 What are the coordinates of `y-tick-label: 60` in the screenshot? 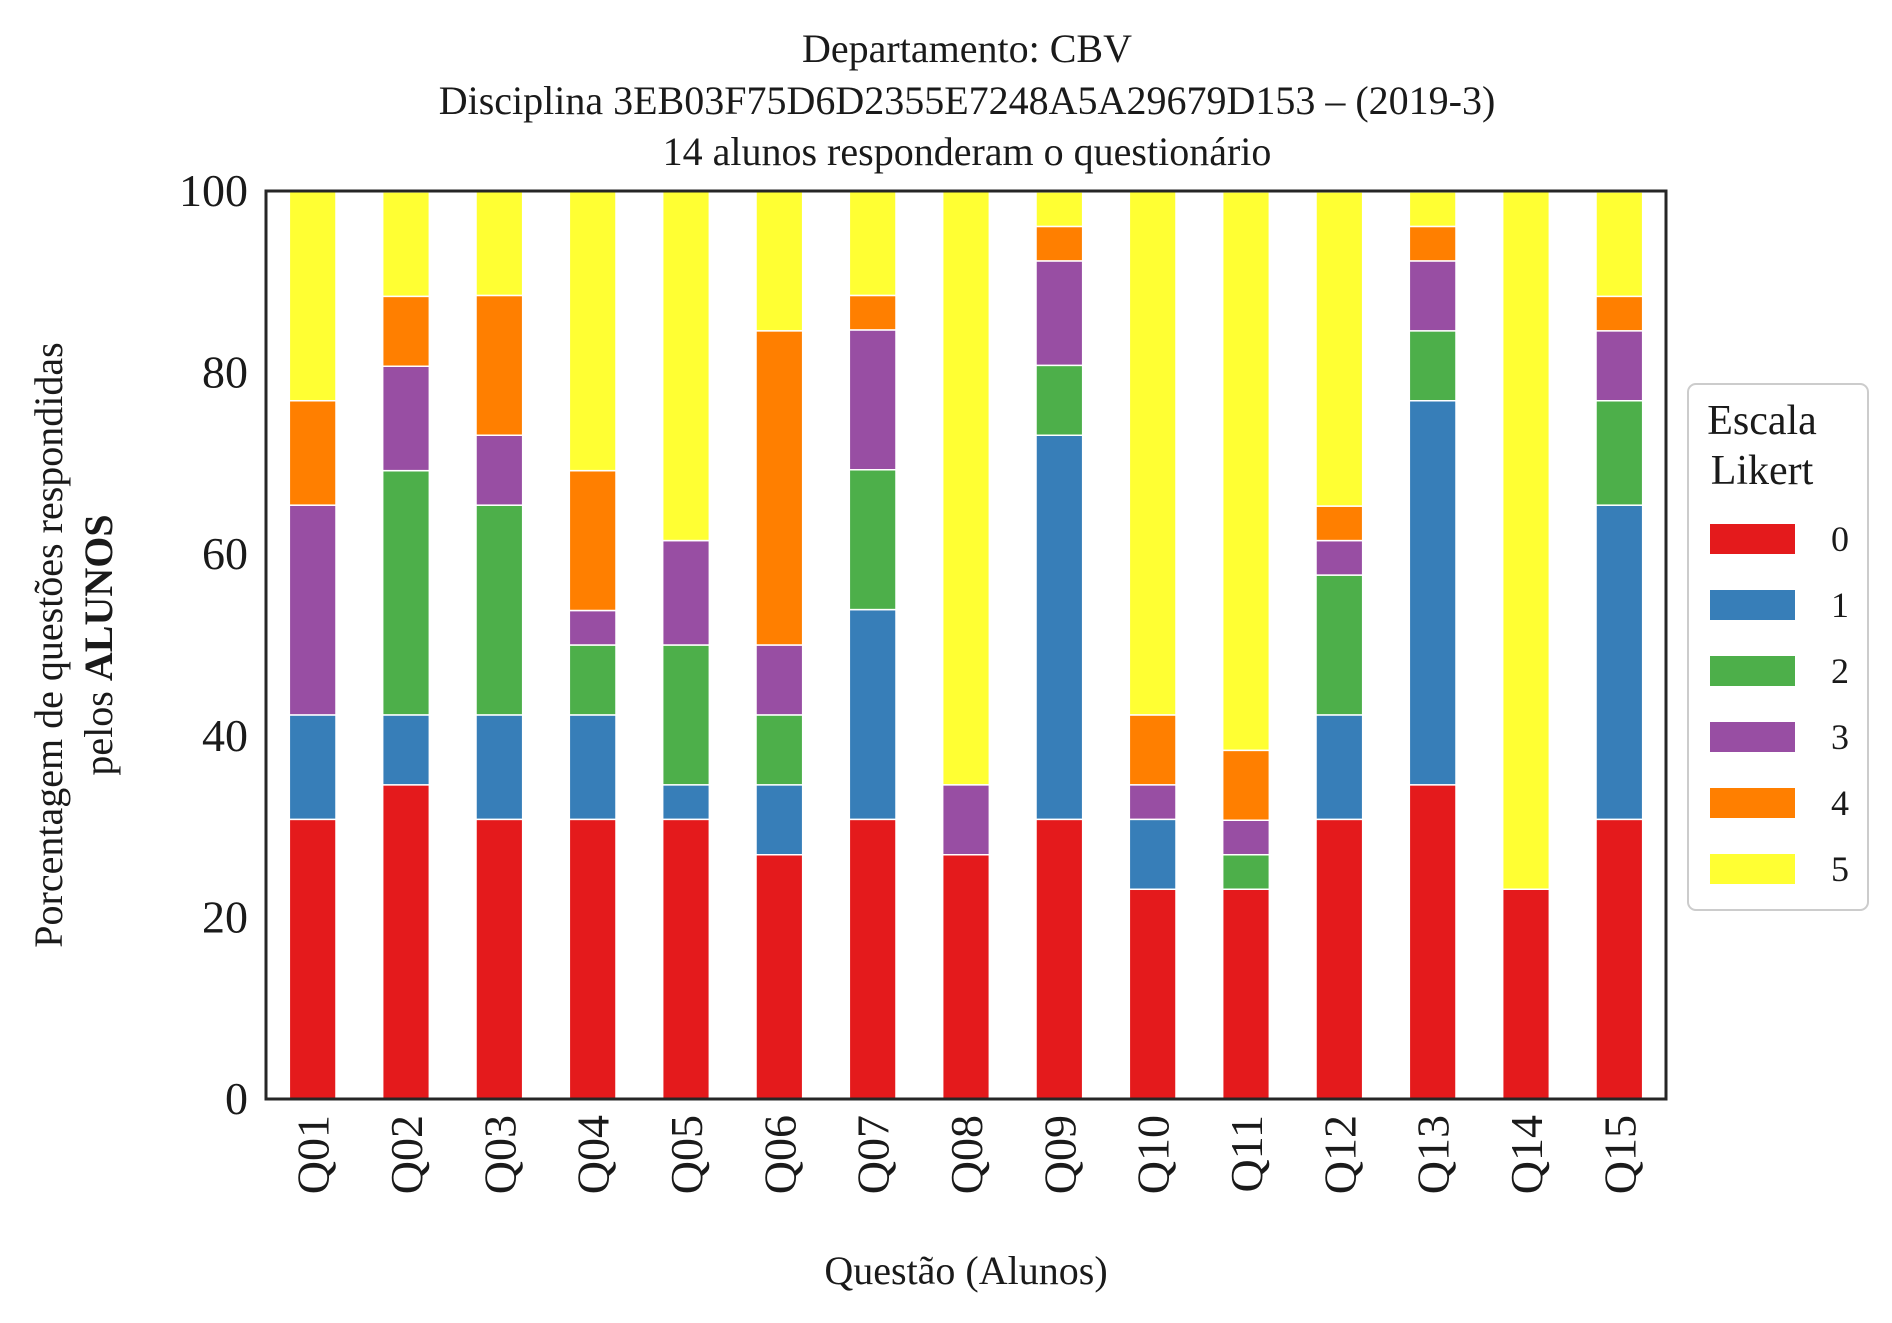 It's located at (225, 553).